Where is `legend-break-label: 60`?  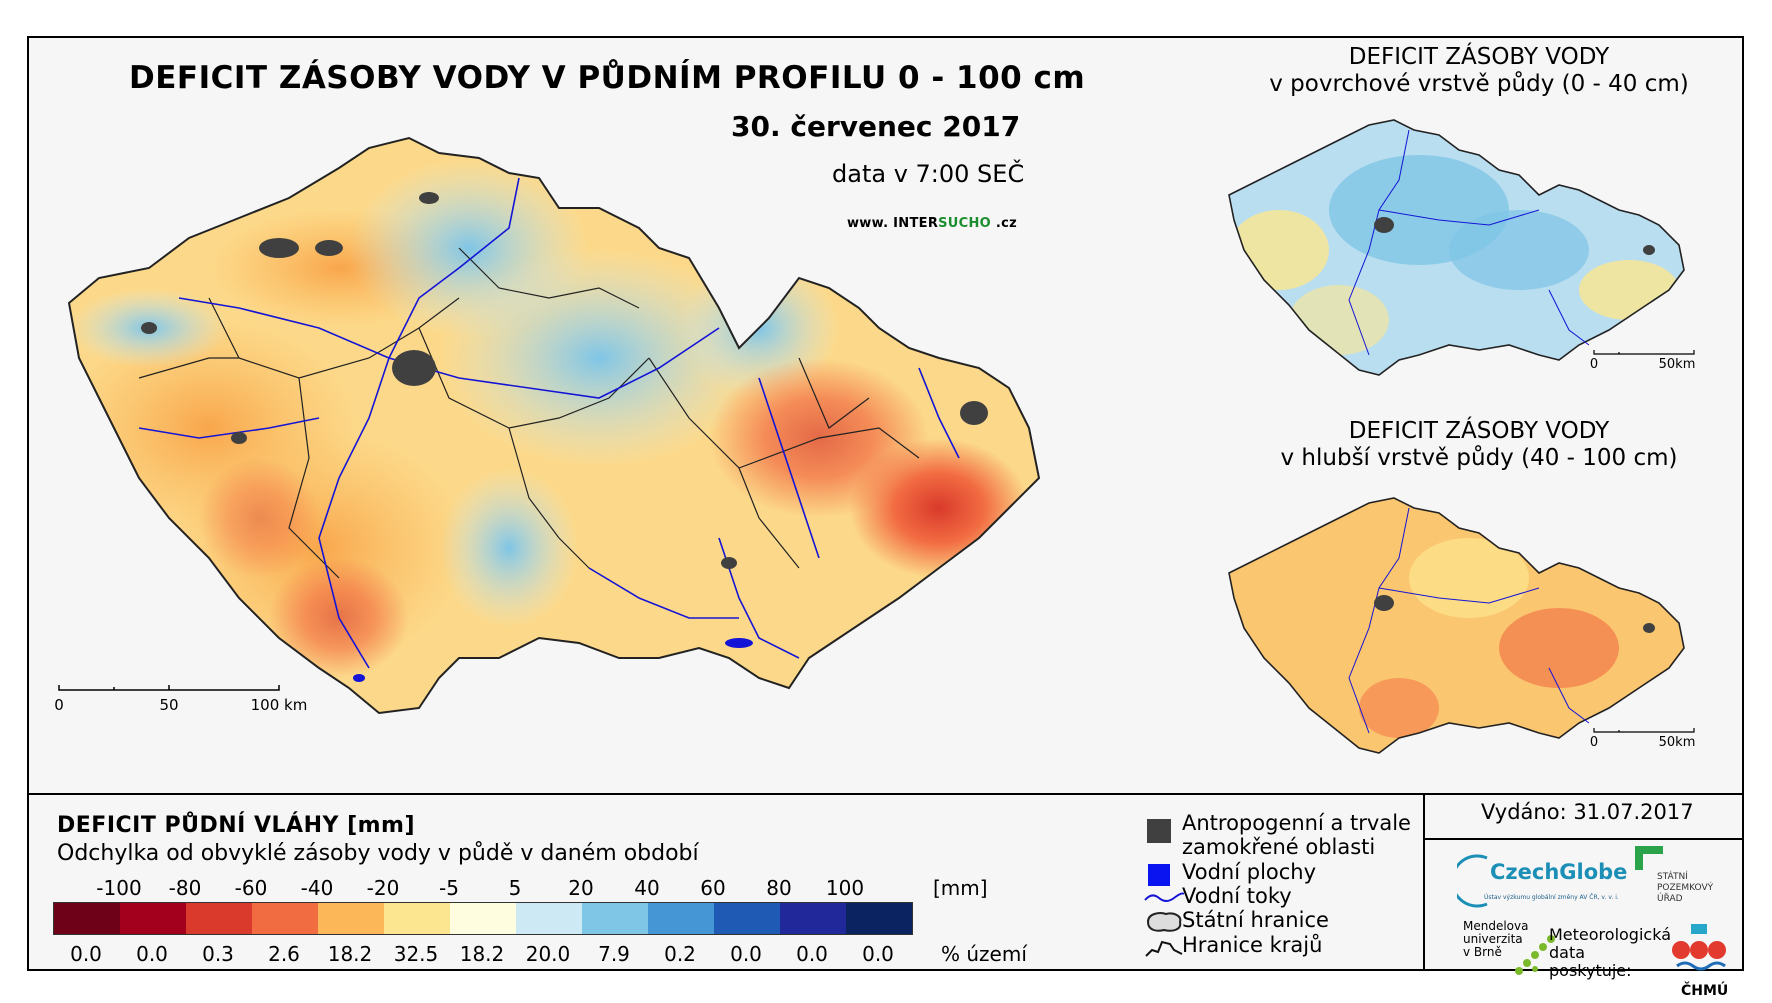
legend-break-label: 60 is located at coordinates (713, 888).